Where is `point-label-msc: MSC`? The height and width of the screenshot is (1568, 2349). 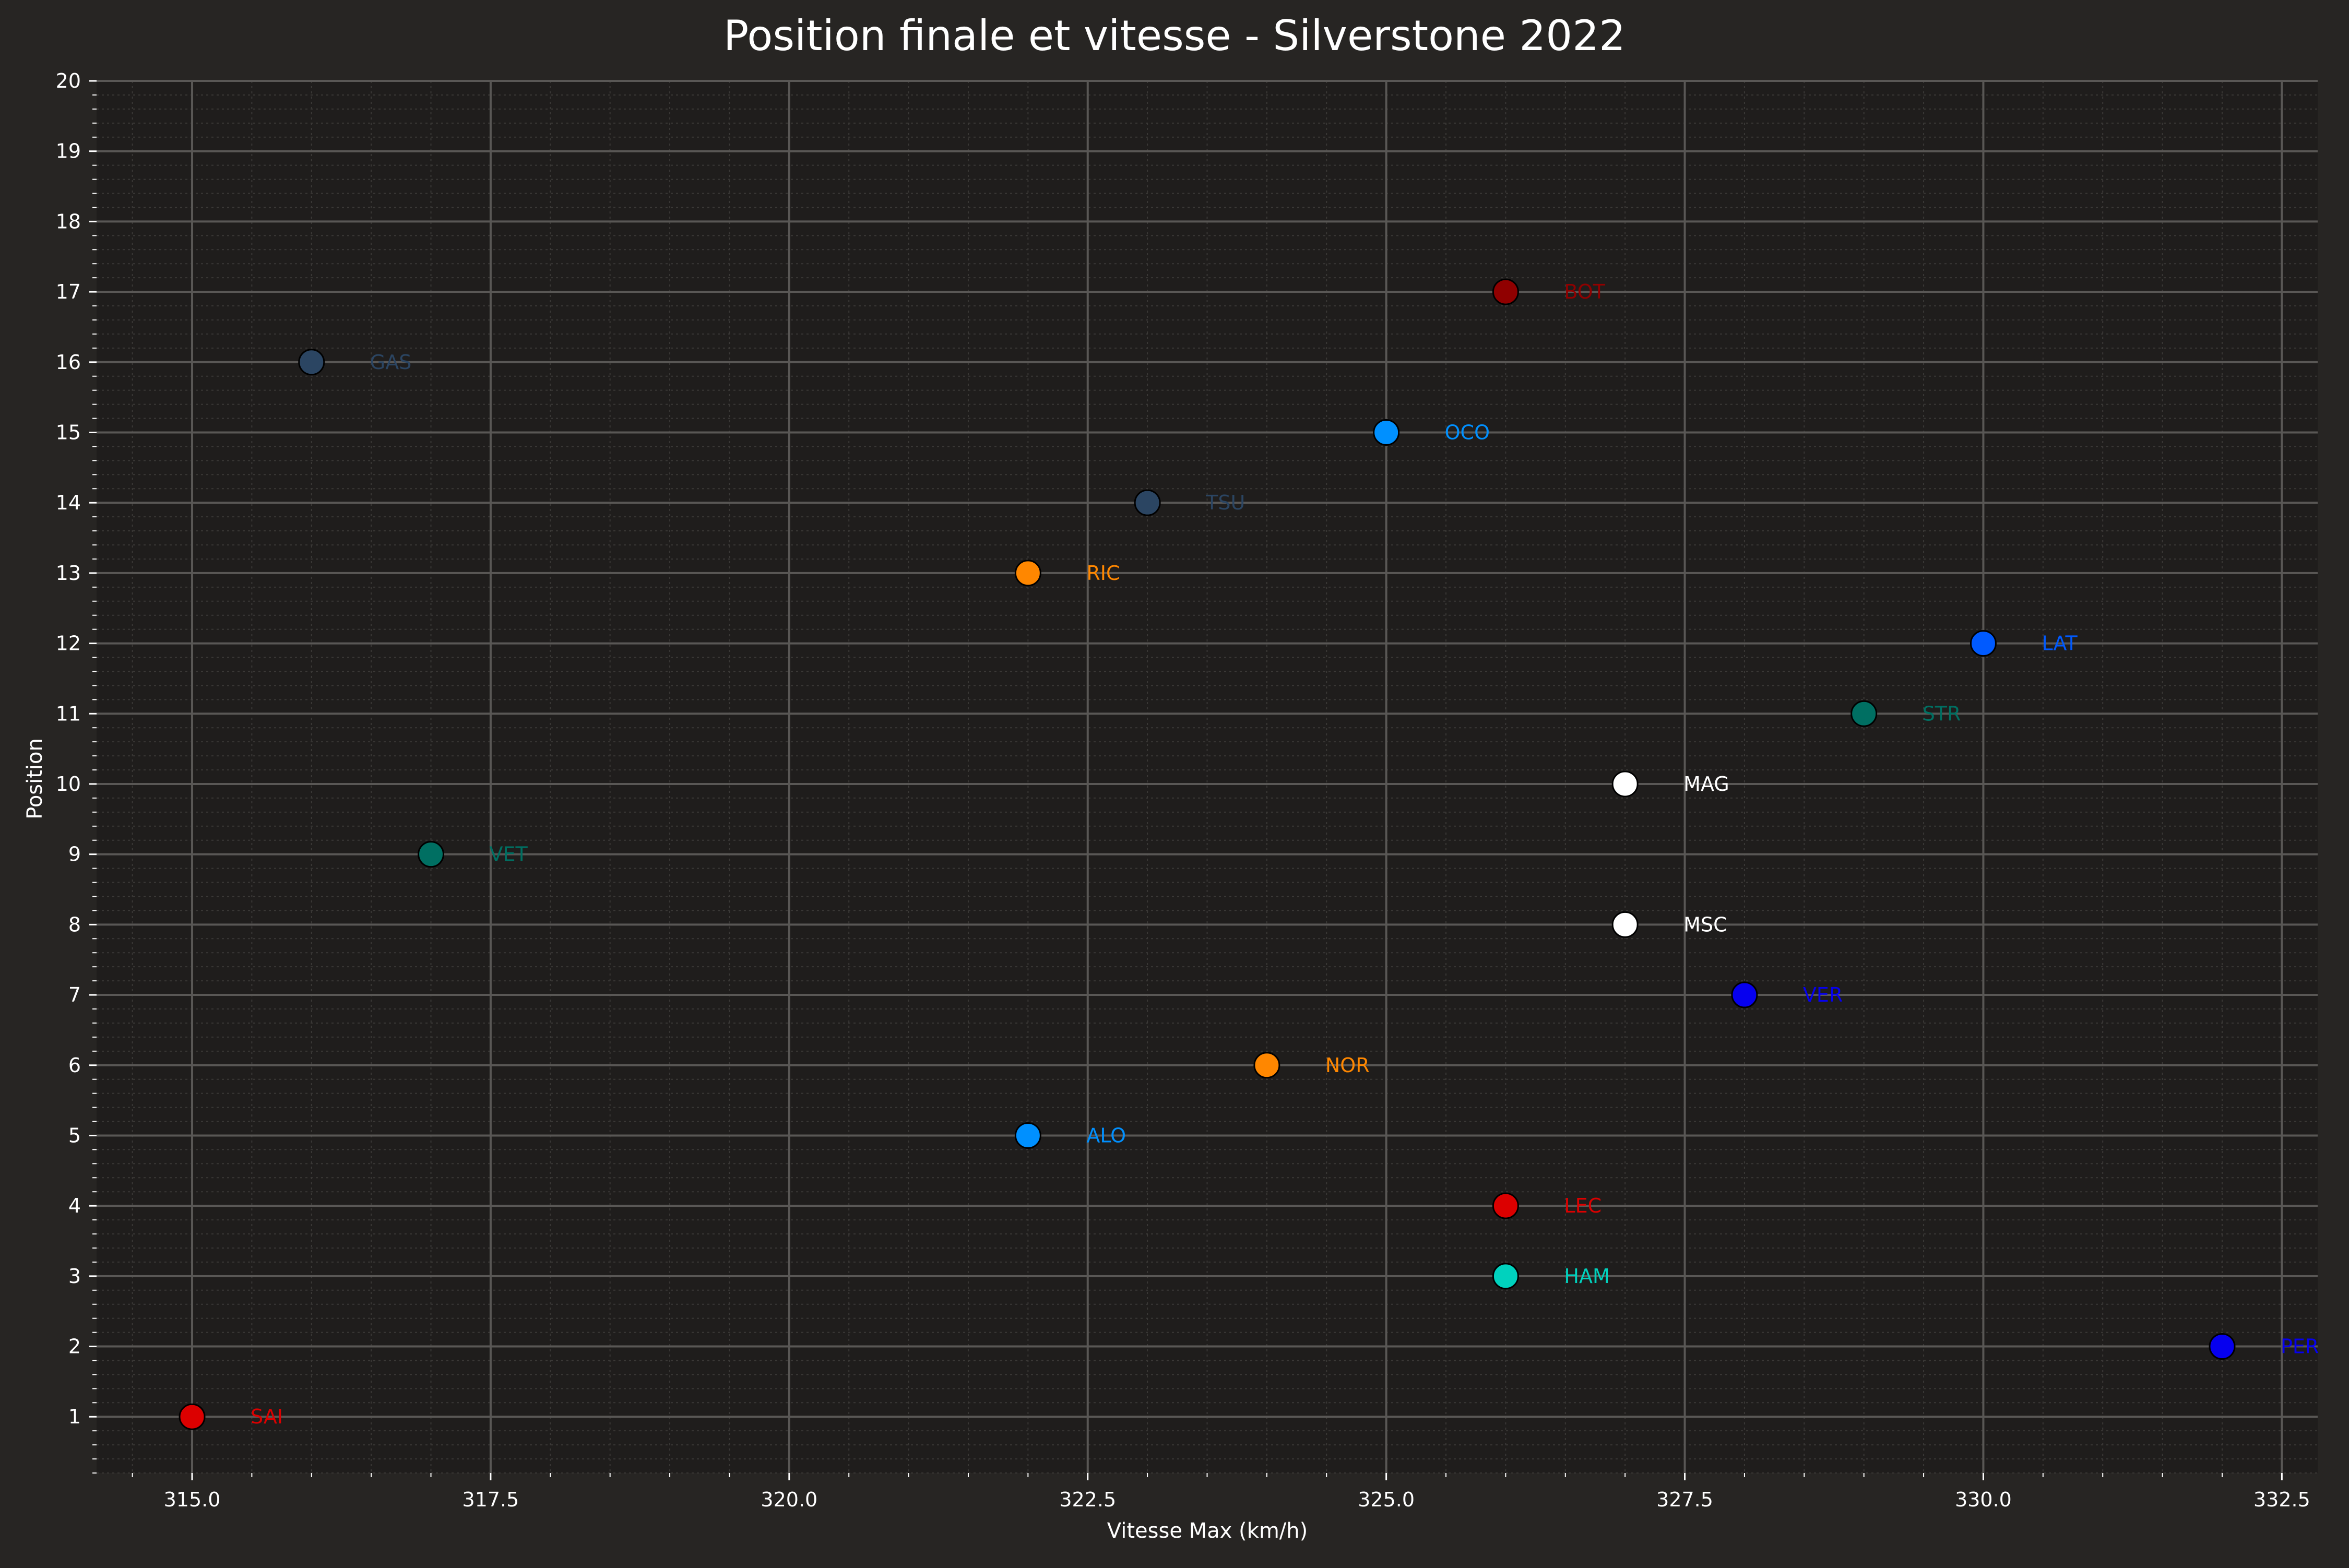 point-label-msc: MSC is located at coordinates (1705, 924).